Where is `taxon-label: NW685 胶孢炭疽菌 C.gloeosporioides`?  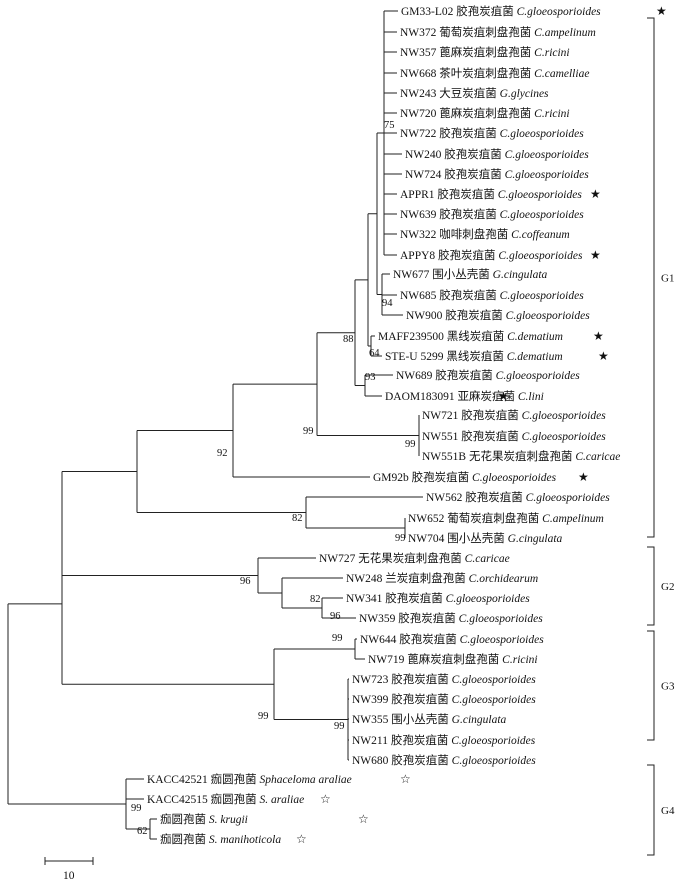 taxon-label: NW685 胶孢炭疽菌 C.gloeosporioides is located at coordinates (492, 295).